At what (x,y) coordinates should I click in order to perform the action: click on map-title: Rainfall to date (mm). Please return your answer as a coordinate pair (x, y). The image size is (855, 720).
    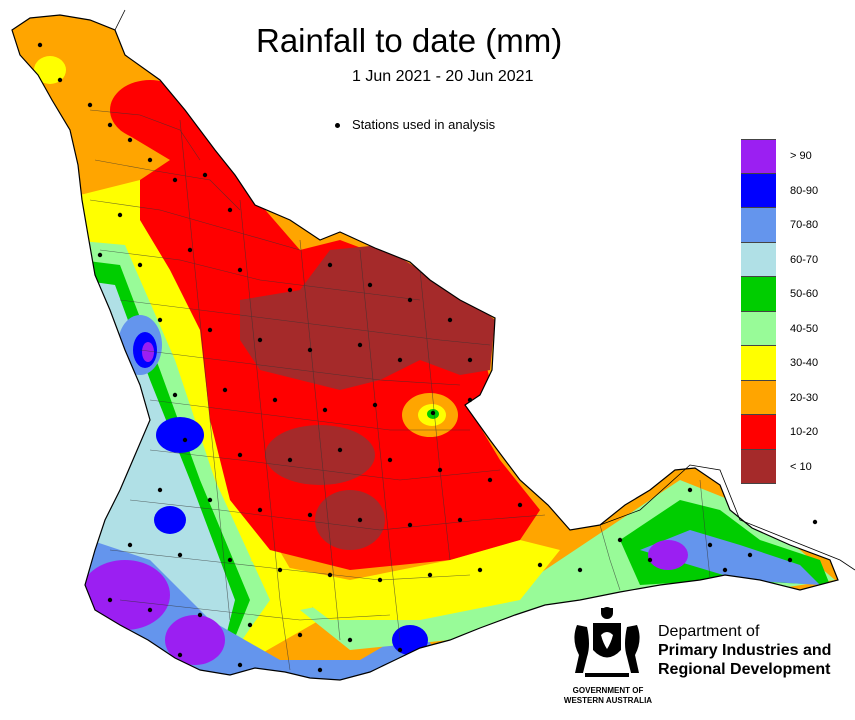
    Looking at the image, I should click on (409, 40).